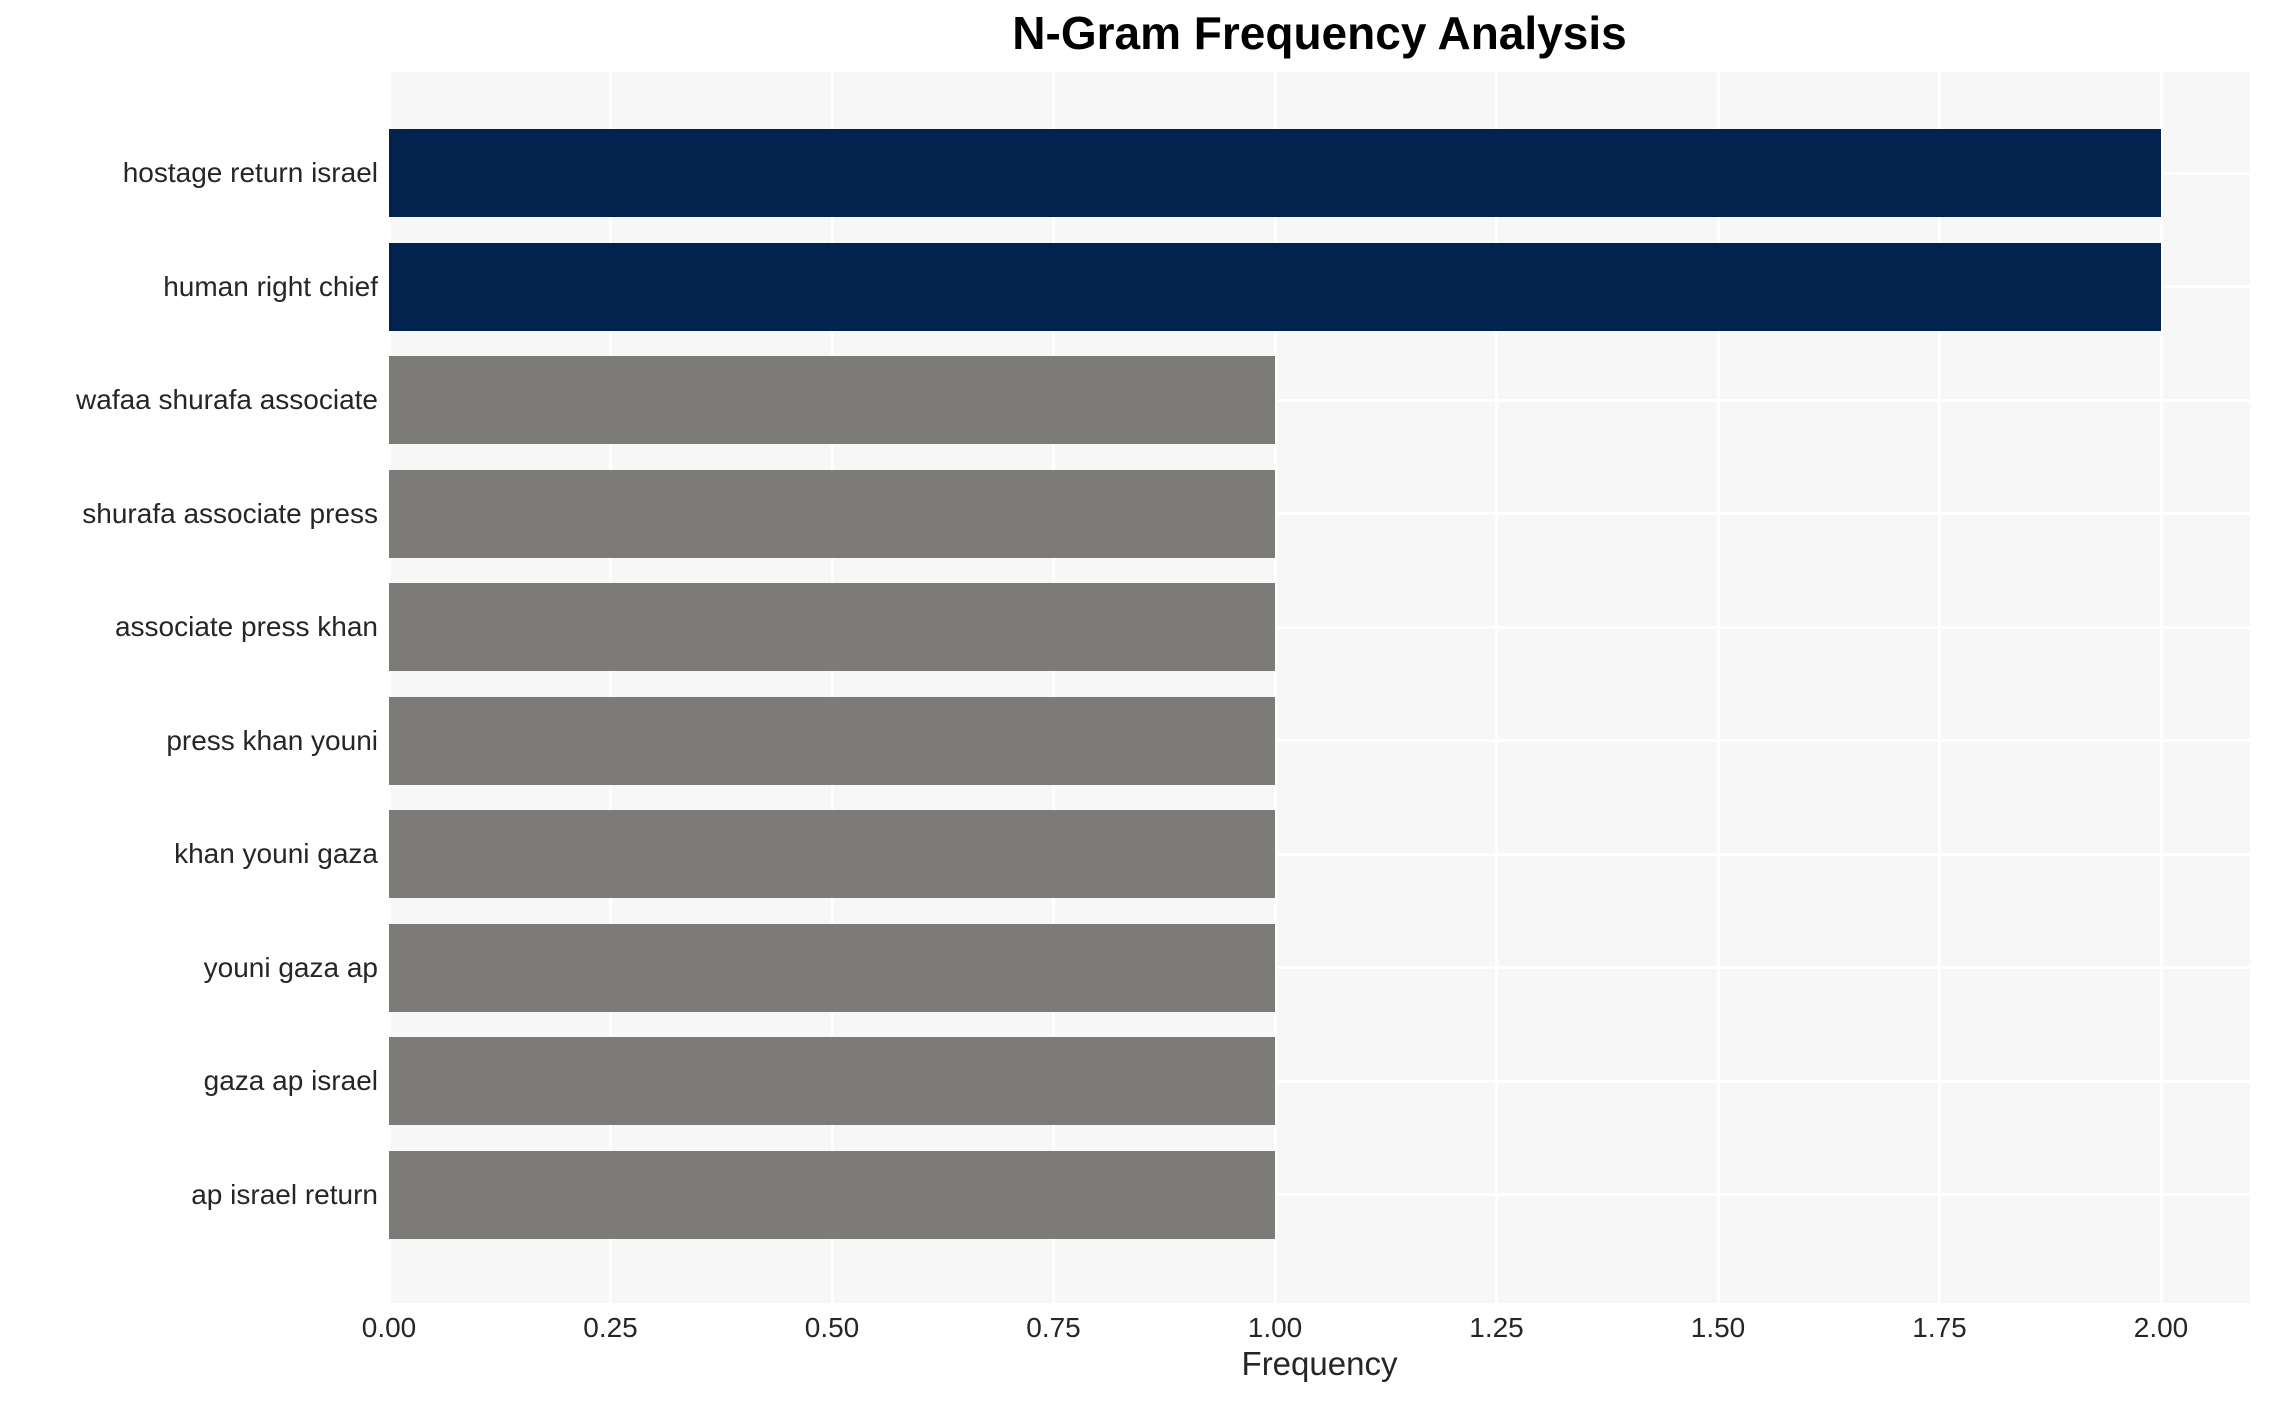 This screenshot has height=1402, width=2269. Describe the element at coordinates (290, 967) in the screenshot. I see `y-axis-label: youni gaza ap` at that location.